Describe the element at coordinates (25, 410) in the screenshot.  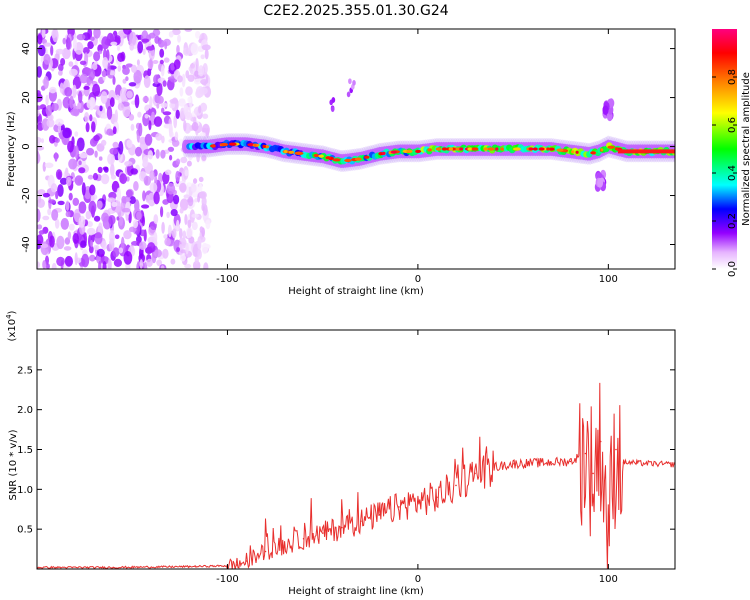
I see `y-tick-label: 2.0` at that location.